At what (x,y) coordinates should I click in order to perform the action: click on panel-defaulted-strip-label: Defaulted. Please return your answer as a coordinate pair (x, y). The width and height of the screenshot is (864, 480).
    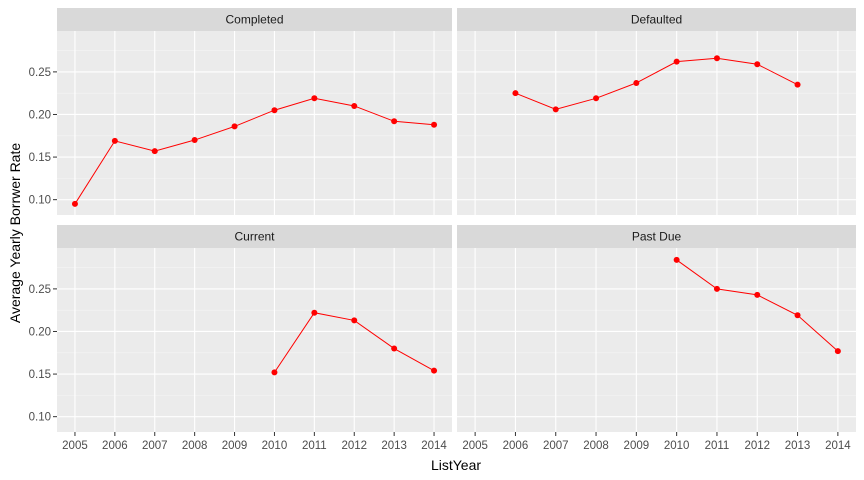
    Looking at the image, I should click on (656, 20).